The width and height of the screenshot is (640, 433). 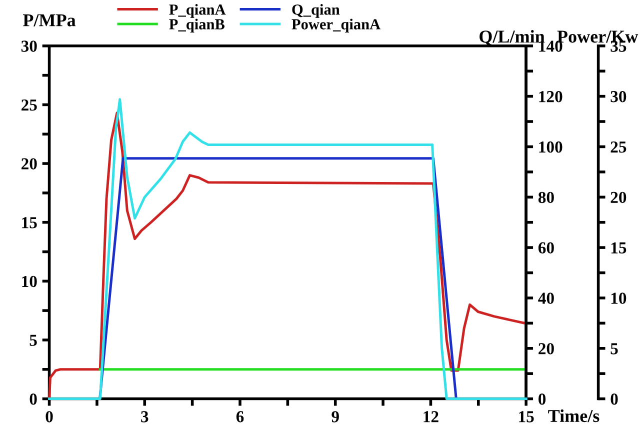 What do you see at coordinates (29, 46) in the screenshot?
I see `y-tick-label: 30` at bounding box center [29, 46].